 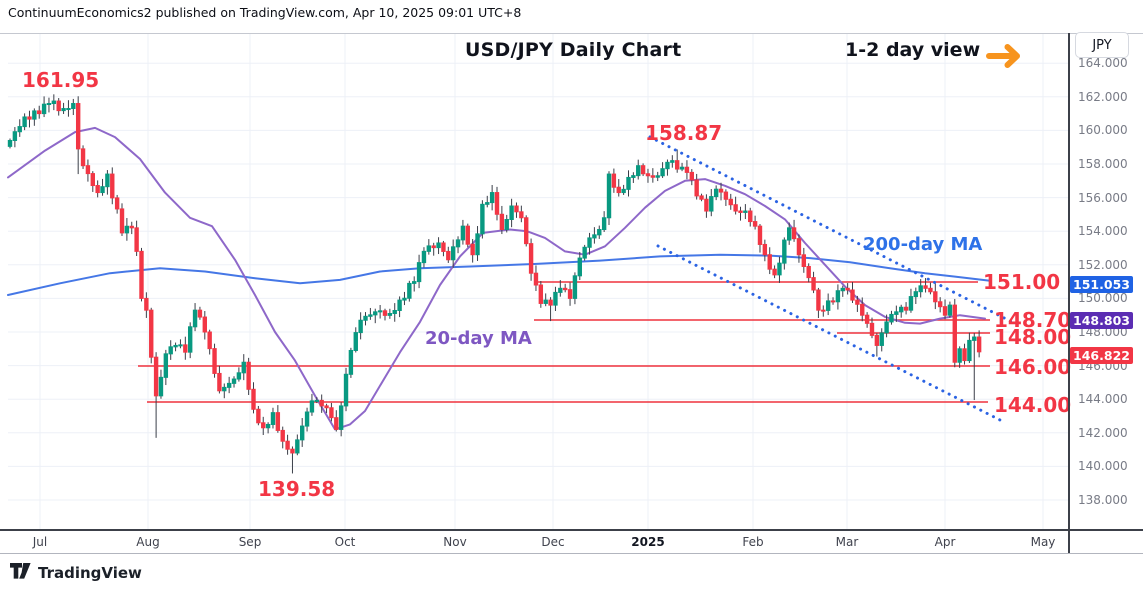 I want to click on time-tick-label: Apr, so click(x=945, y=542).